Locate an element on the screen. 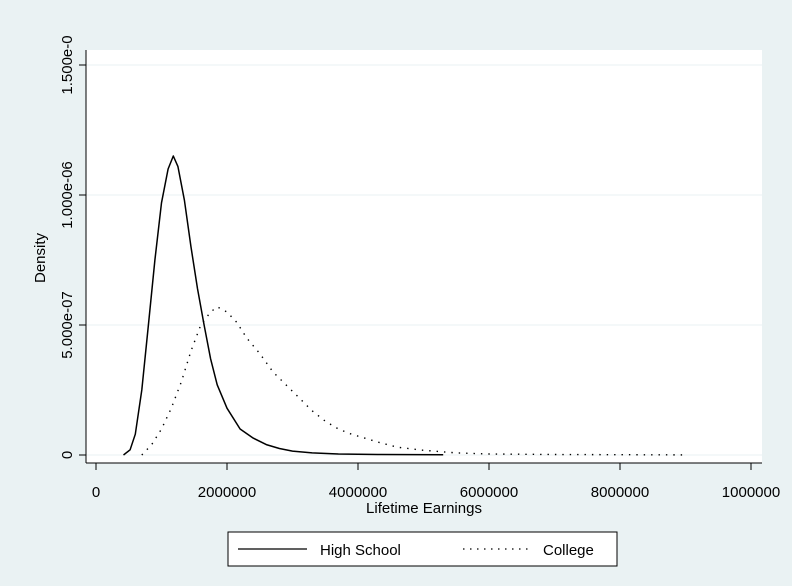 The height and width of the screenshot is (586, 792). y-tick-label: 1.500e-0 is located at coordinates (67, 64).